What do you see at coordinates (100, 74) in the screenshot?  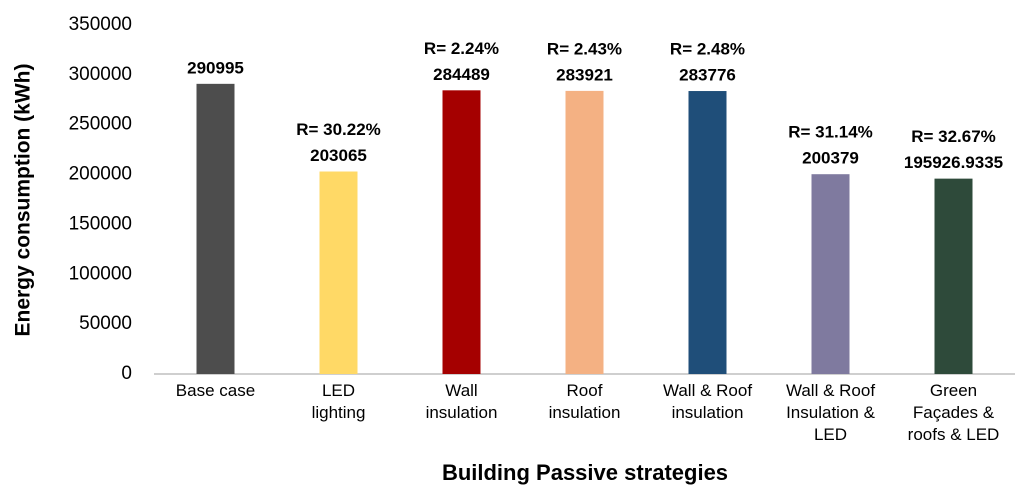 I see `y-tick-label: 300000` at bounding box center [100, 74].